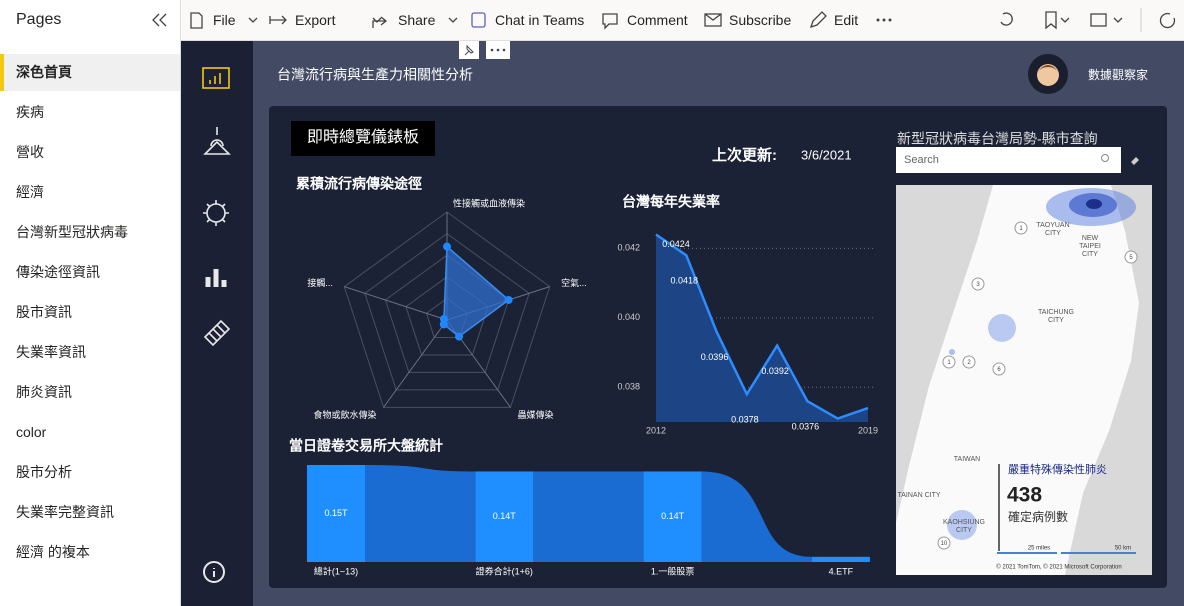  Describe the element at coordinates (1135, 161) in the screenshot. I see `eraser-icon` at that location.